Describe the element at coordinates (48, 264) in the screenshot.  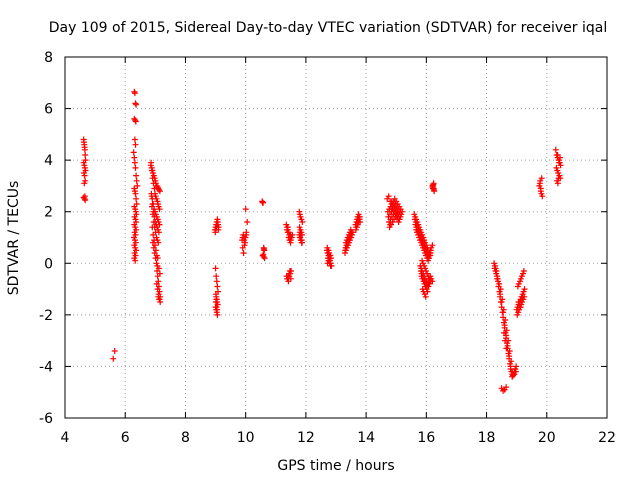
I see `y-tick-label: 0` at that location.